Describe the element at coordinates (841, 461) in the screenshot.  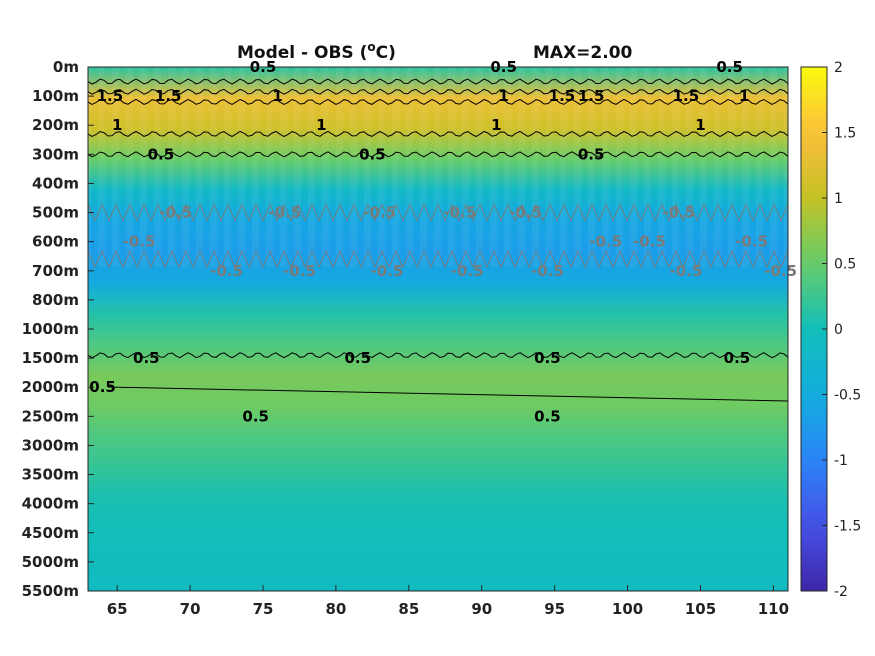
I see `colorbar-tick-label: -1` at that location.